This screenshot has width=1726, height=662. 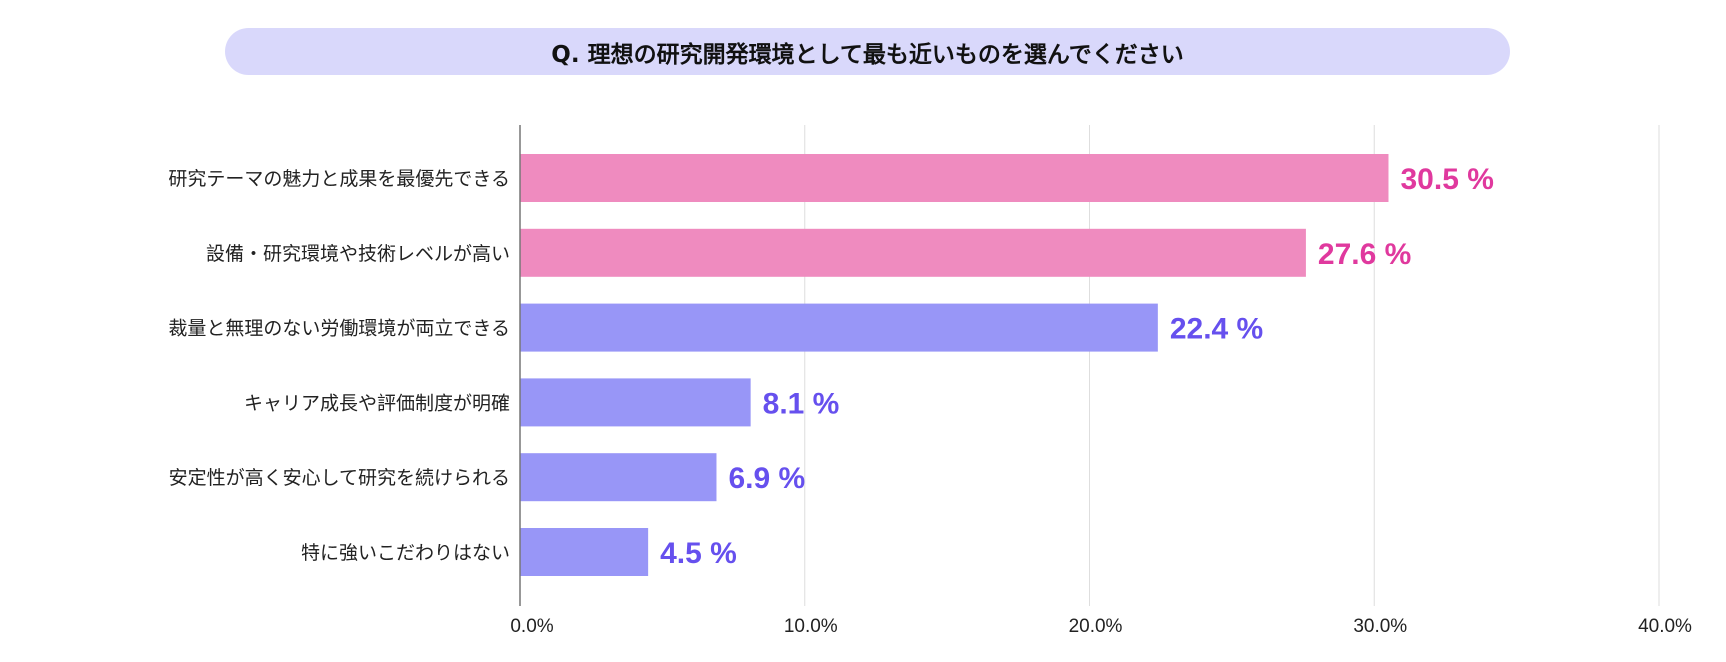 I want to click on category-label: 研究テーマの魅力と成果を最優先できる, so click(x=339, y=179).